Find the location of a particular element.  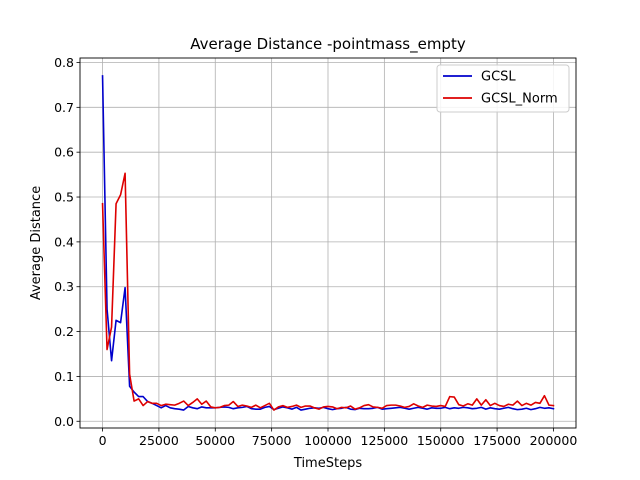

x-tick-label: 125000 is located at coordinates (385, 440).